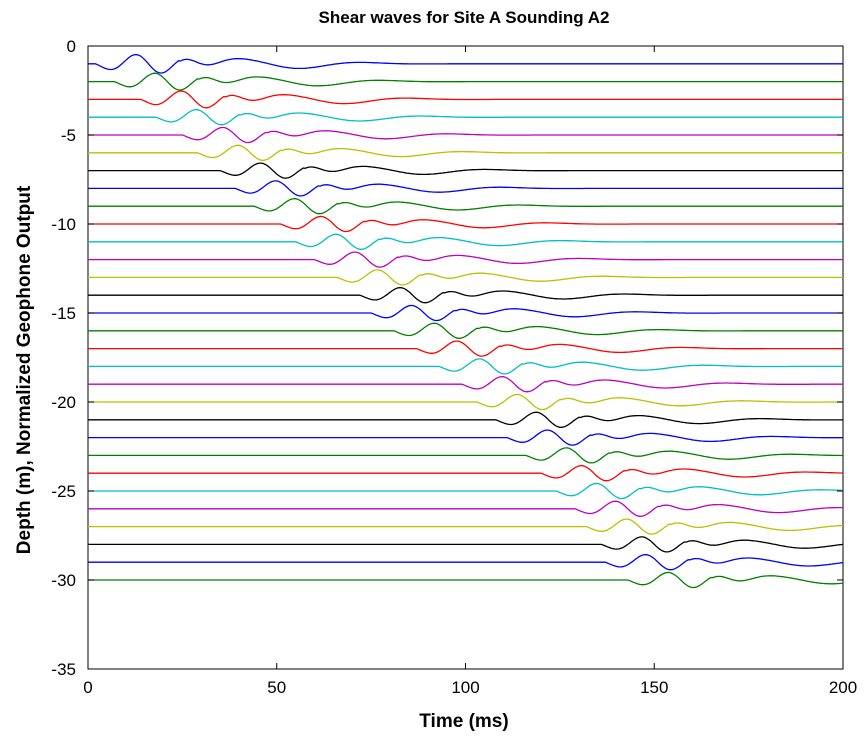 This screenshot has width=867, height=742. What do you see at coordinates (63, 669) in the screenshot?
I see `y-tick-label: -35` at bounding box center [63, 669].